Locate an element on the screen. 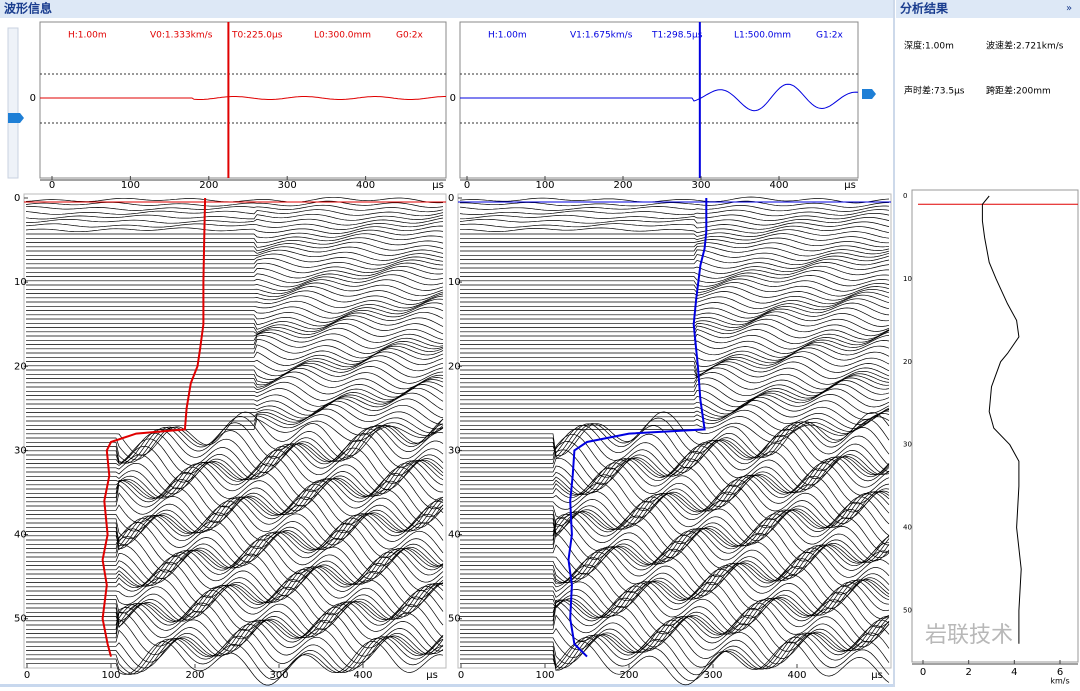 Image resolution: width=1080 pixels, height=691 pixels. status-bar is located at coordinates (446, 685).